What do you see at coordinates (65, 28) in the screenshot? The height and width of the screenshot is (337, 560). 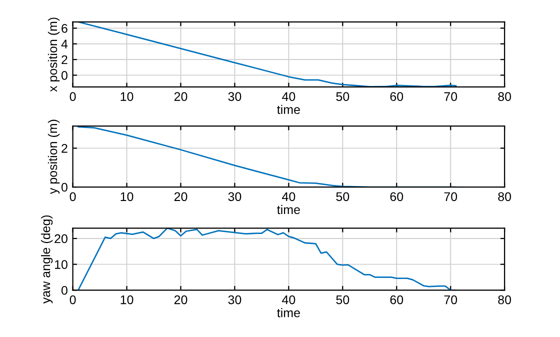 I see `y-tick-label: 6` at bounding box center [65, 28].